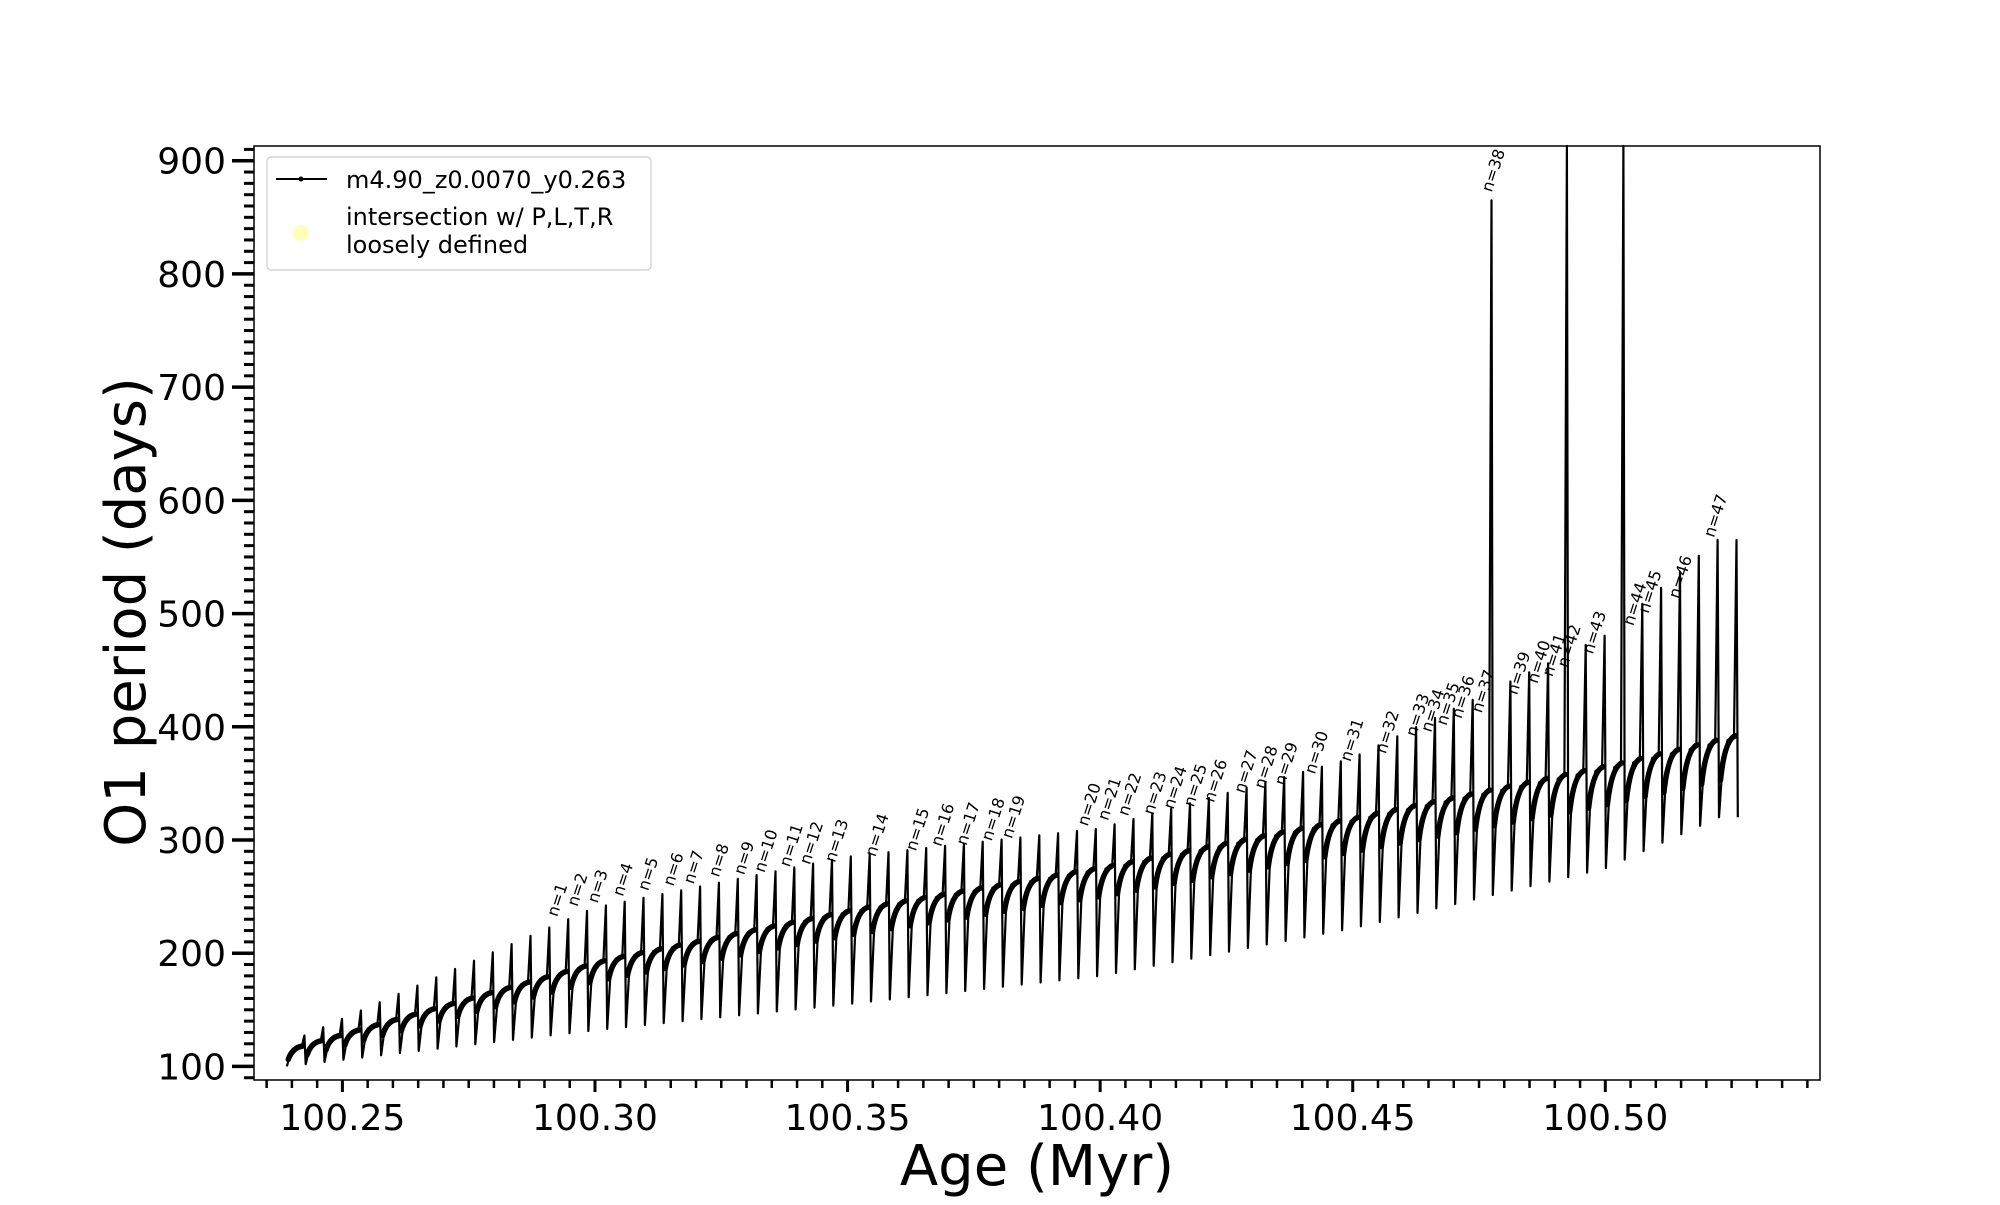 The width and height of the screenshot is (2000, 1205). What do you see at coordinates (301, 233) in the screenshot?
I see `legend-intersection-marker` at bounding box center [301, 233].